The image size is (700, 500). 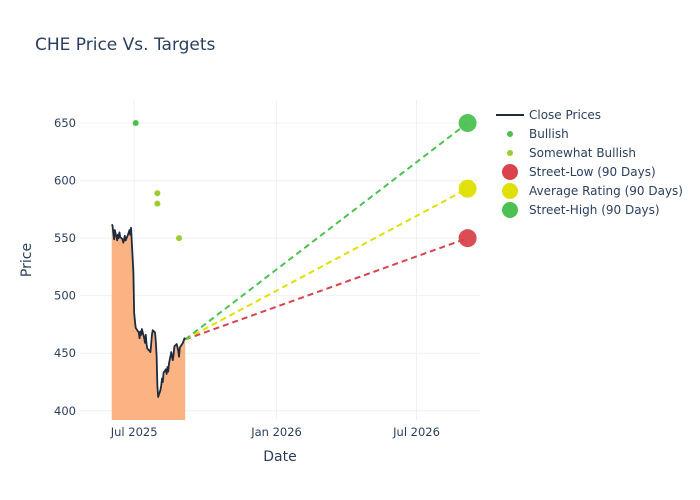 What do you see at coordinates (134, 432) in the screenshot?
I see `x-tick-label: Jul 2025` at bounding box center [134, 432].